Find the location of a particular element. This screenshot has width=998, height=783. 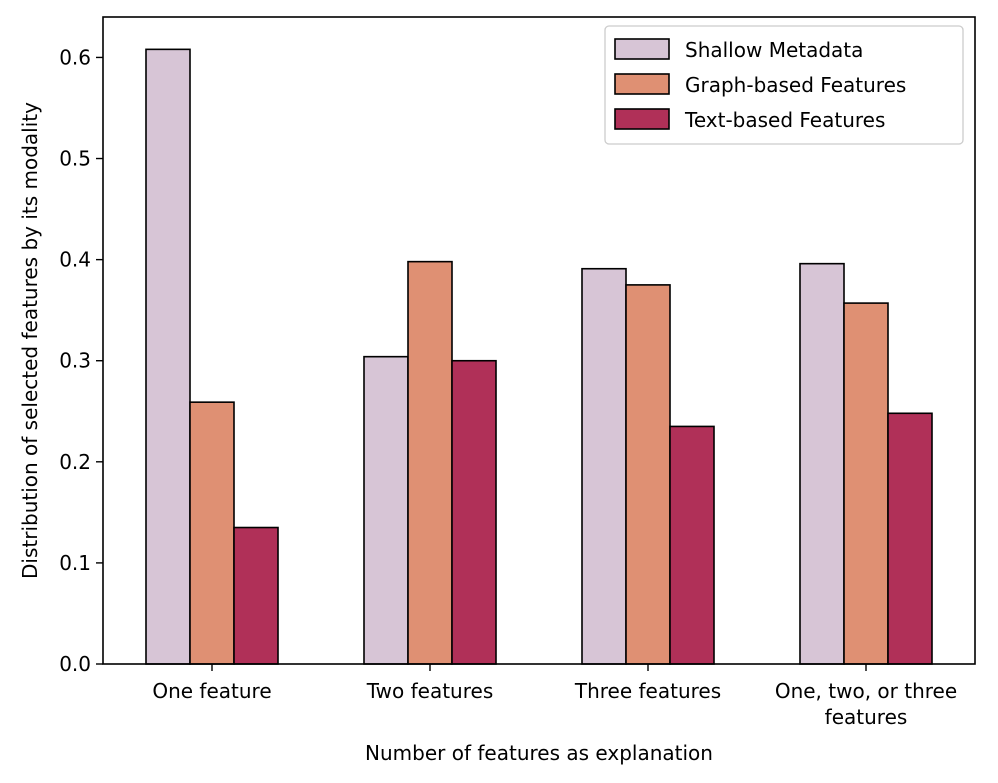

legend-label: Shallow Metadata is located at coordinates (774, 50).